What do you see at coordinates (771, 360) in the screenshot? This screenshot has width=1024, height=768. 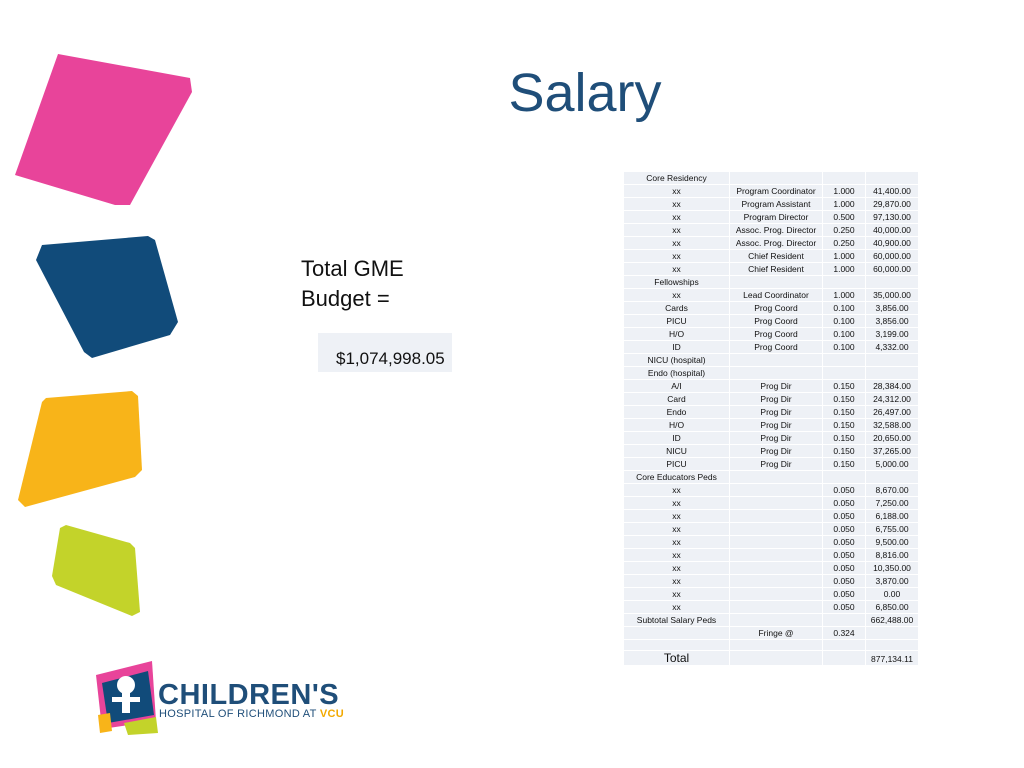 I see `table-row: NICU (hospital)` at bounding box center [771, 360].